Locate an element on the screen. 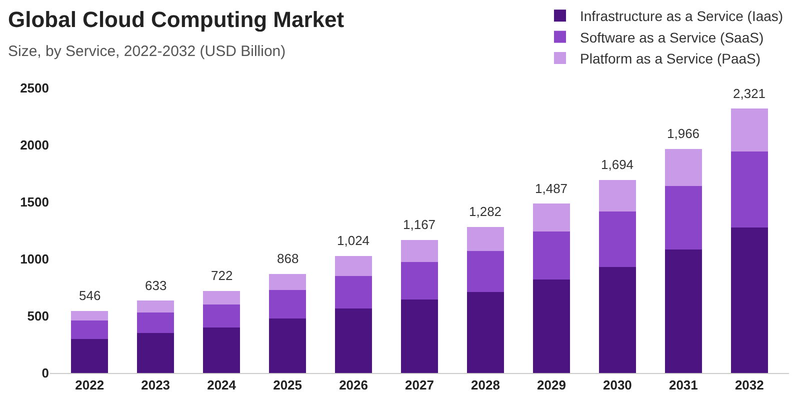  legend-label: Software as a Service (SaaS) is located at coordinates (672, 37).